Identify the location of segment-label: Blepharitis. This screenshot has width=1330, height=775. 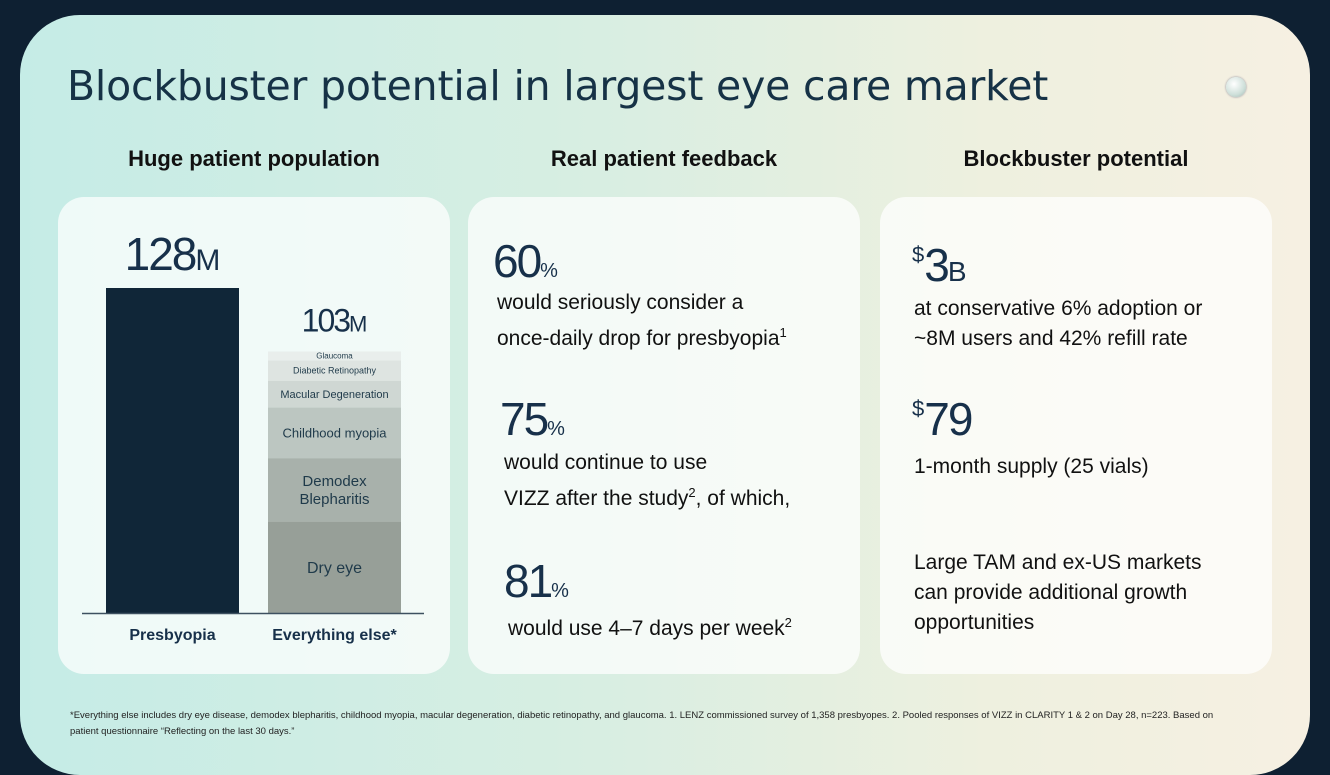
(334, 499).